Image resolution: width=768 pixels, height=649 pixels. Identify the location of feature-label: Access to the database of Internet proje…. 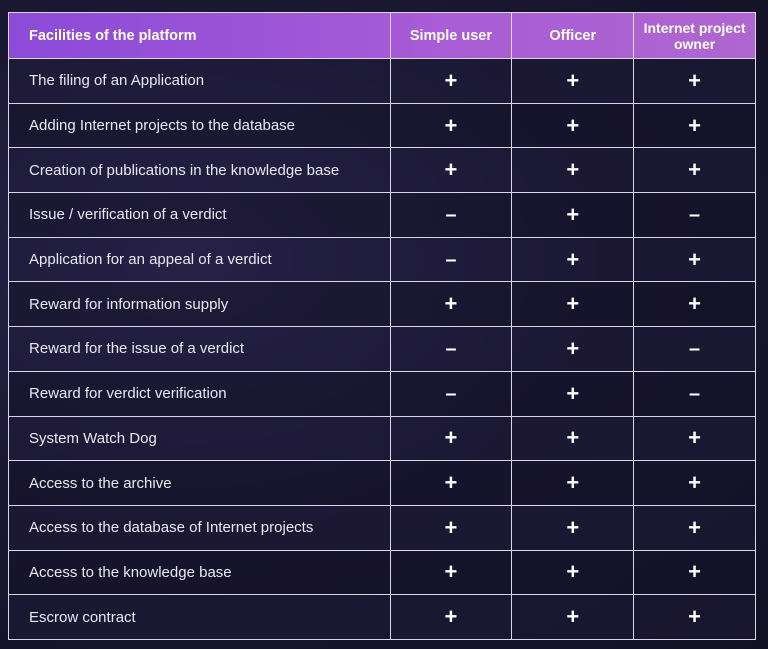
(200, 528).